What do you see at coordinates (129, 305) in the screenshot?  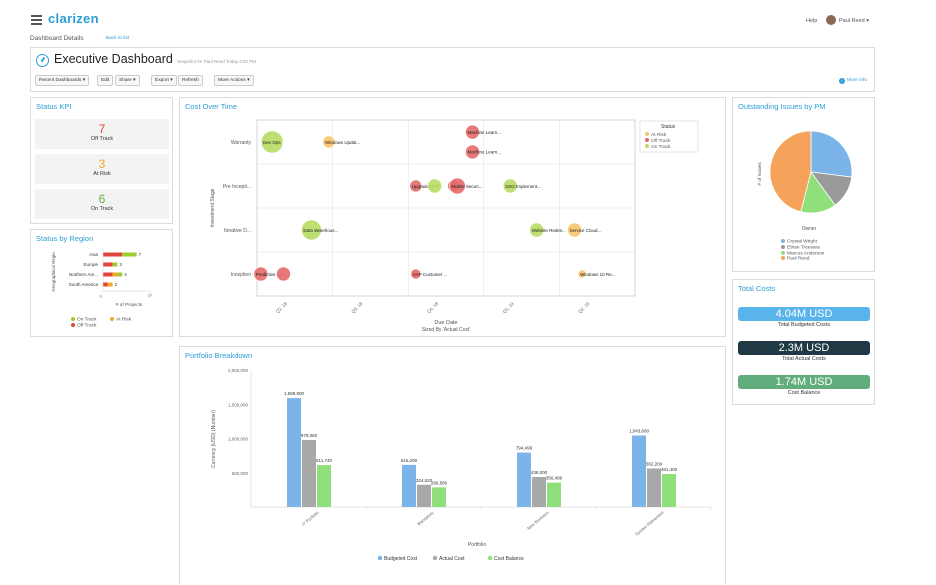 I see `region-xlabel: # of Projects` at bounding box center [129, 305].